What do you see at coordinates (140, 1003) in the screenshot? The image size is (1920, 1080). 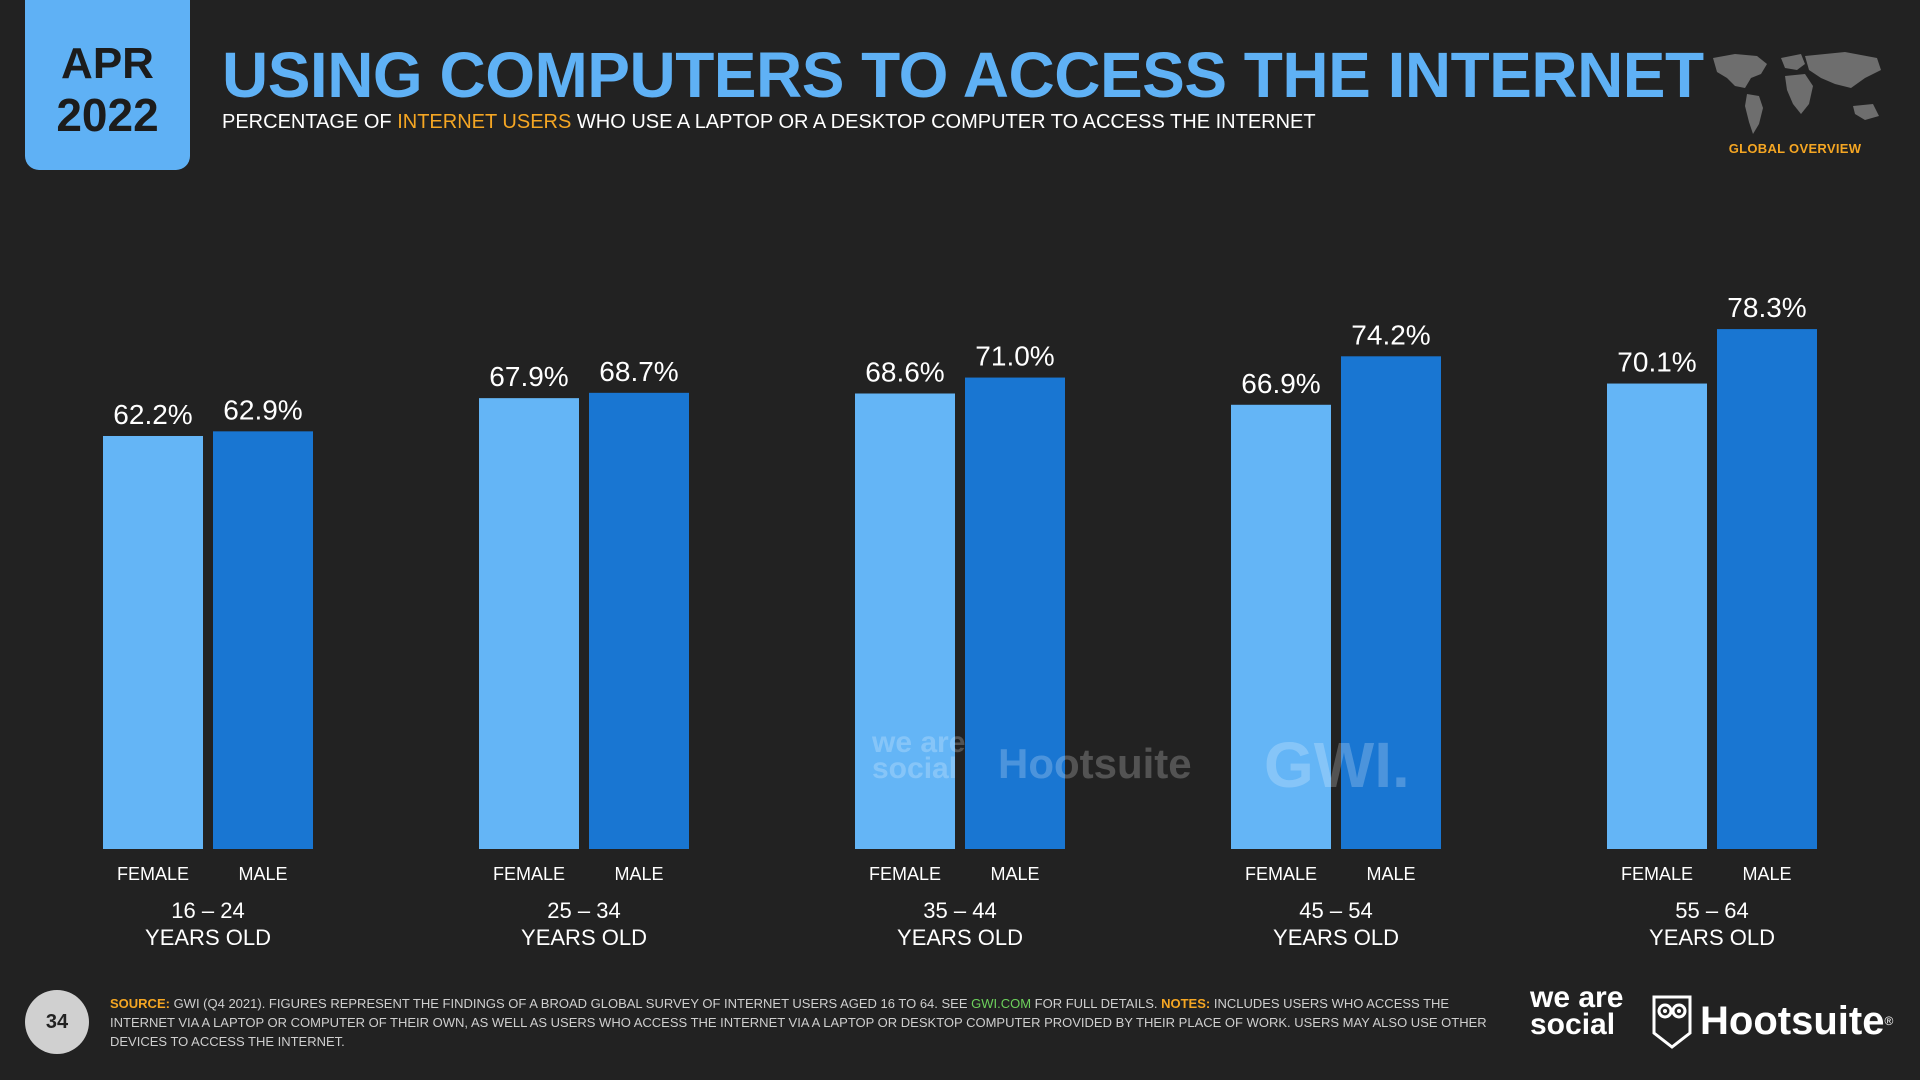 I see `source-label: SOURCE:` at bounding box center [140, 1003].